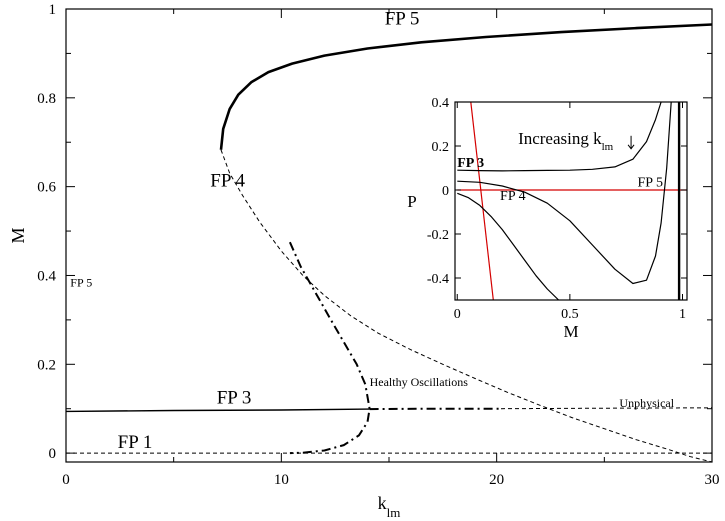 This screenshot has width=725, height=521. I want to click on inset-annotation: FP 5, so click(650, 183).